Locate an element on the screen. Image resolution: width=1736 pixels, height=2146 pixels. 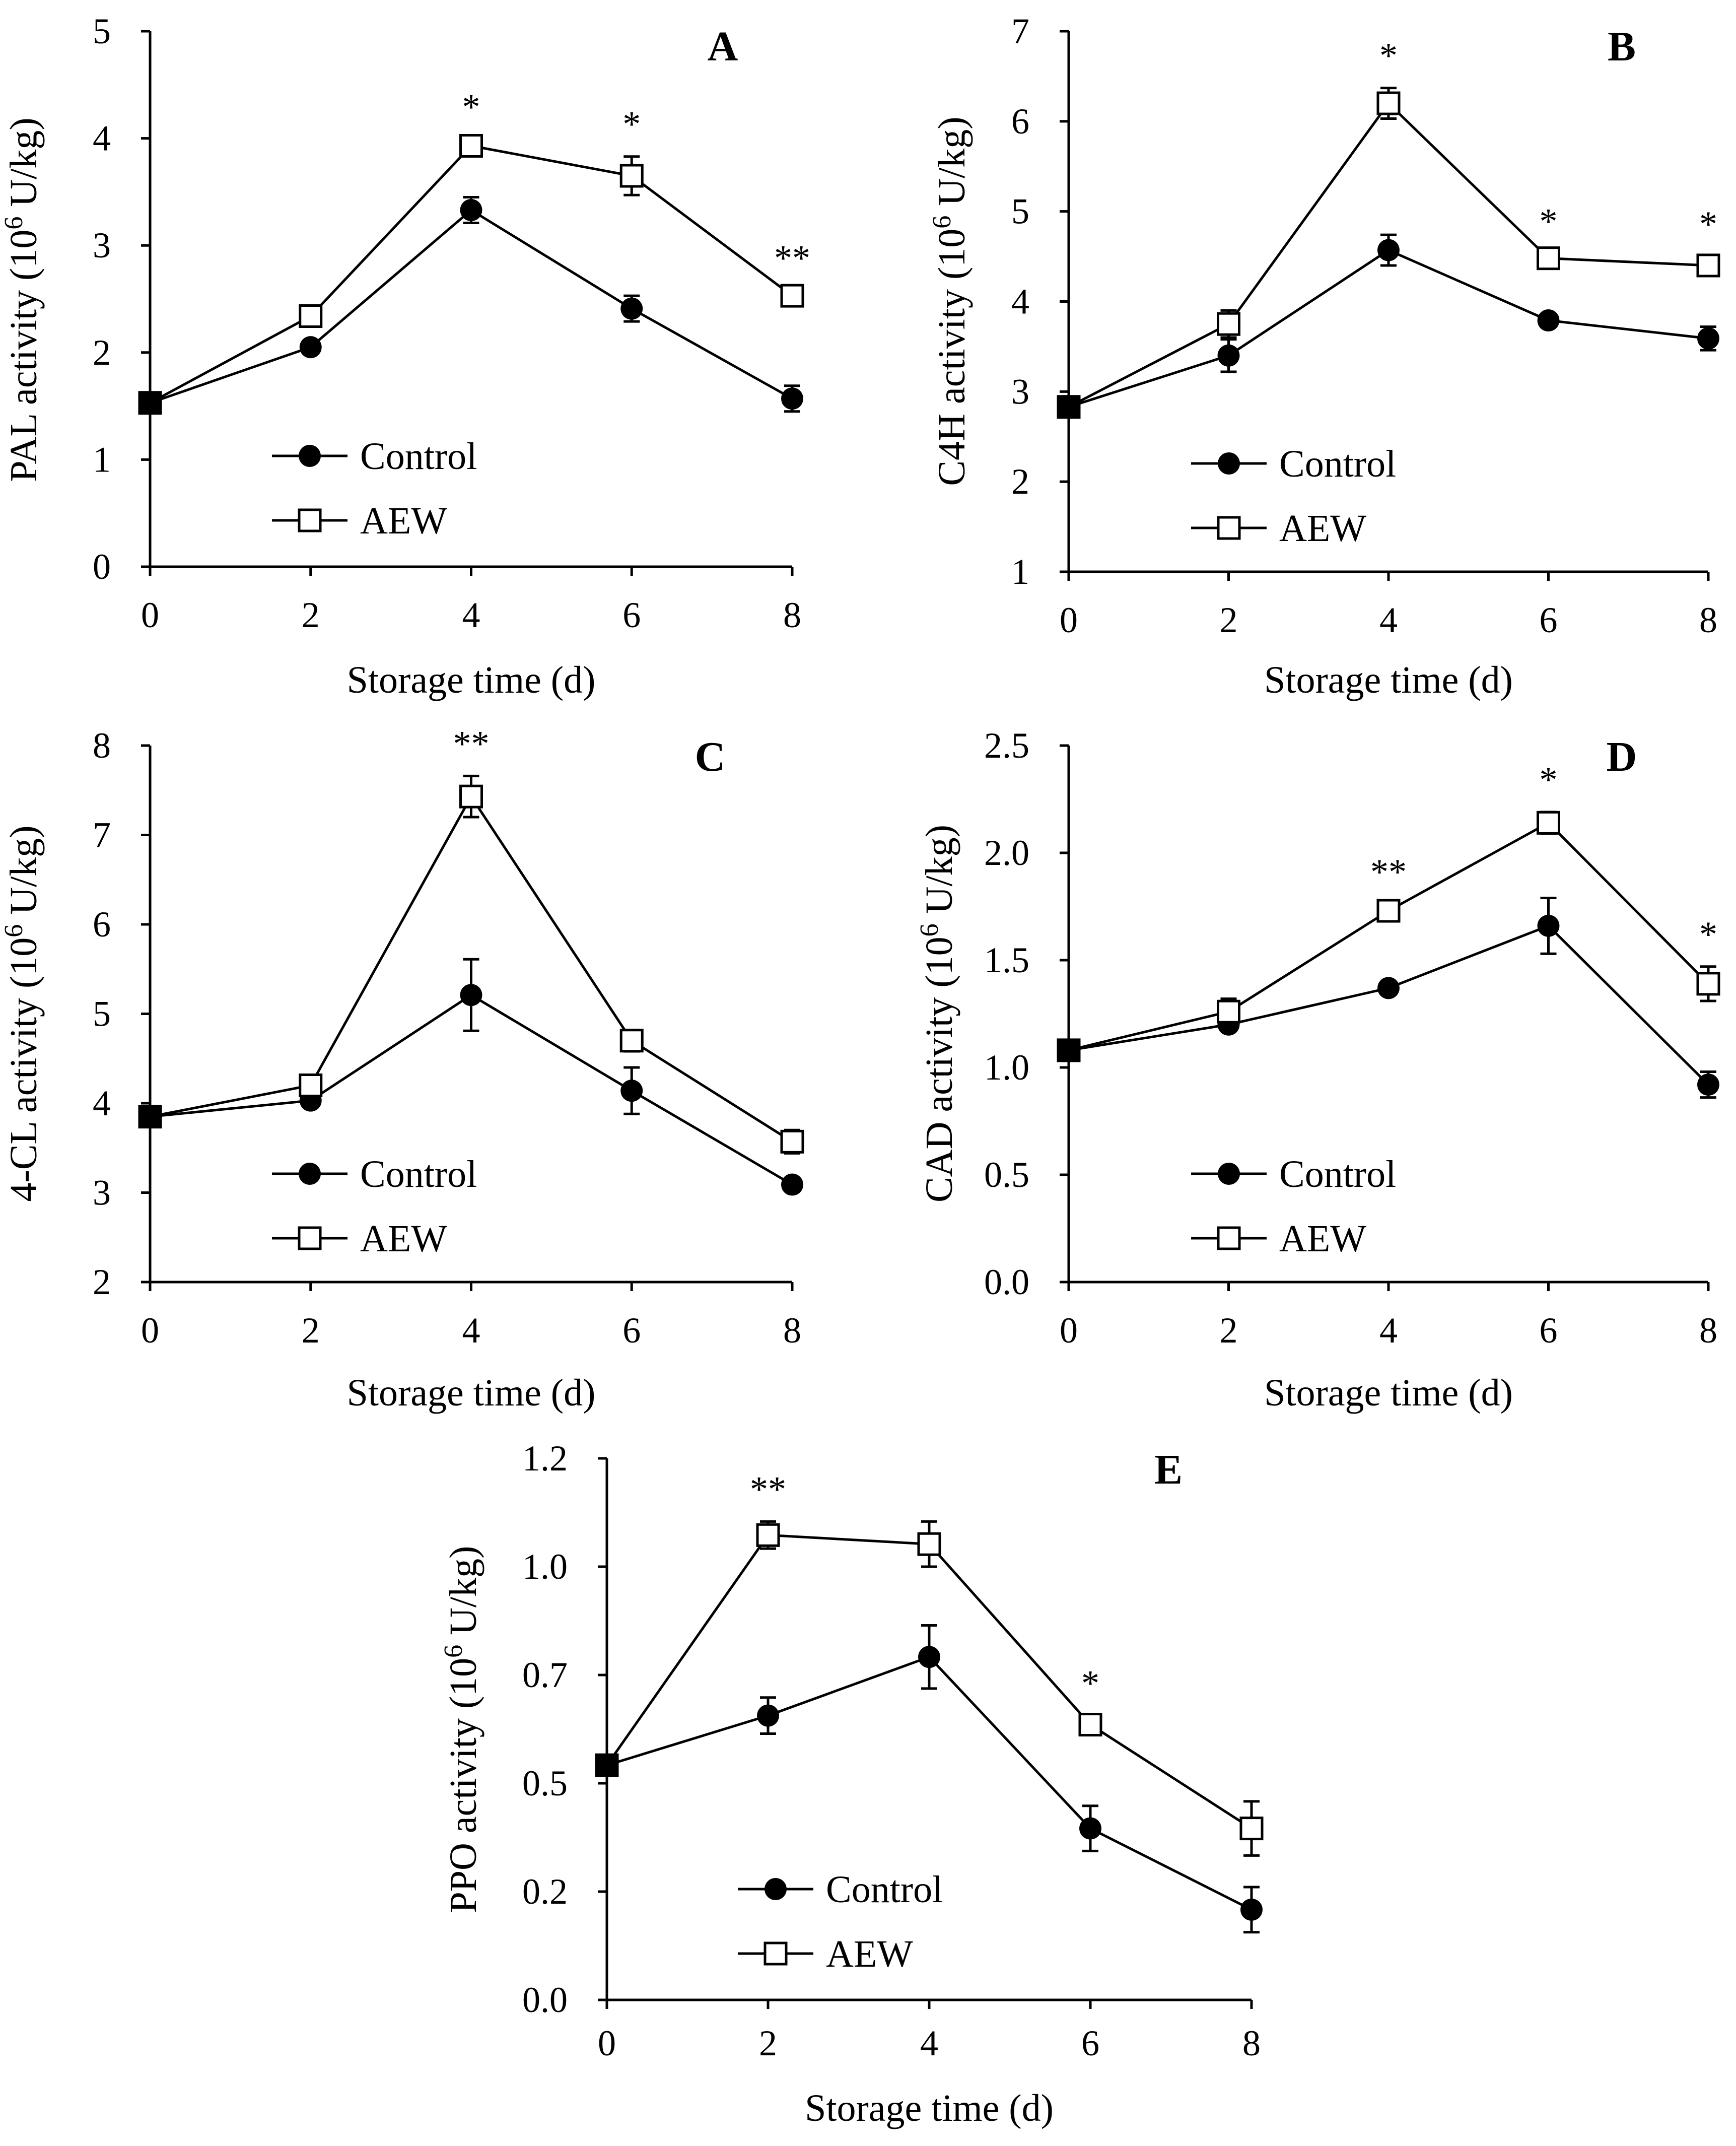
y-tick-label: 0 is located at coordinates (102, 567).